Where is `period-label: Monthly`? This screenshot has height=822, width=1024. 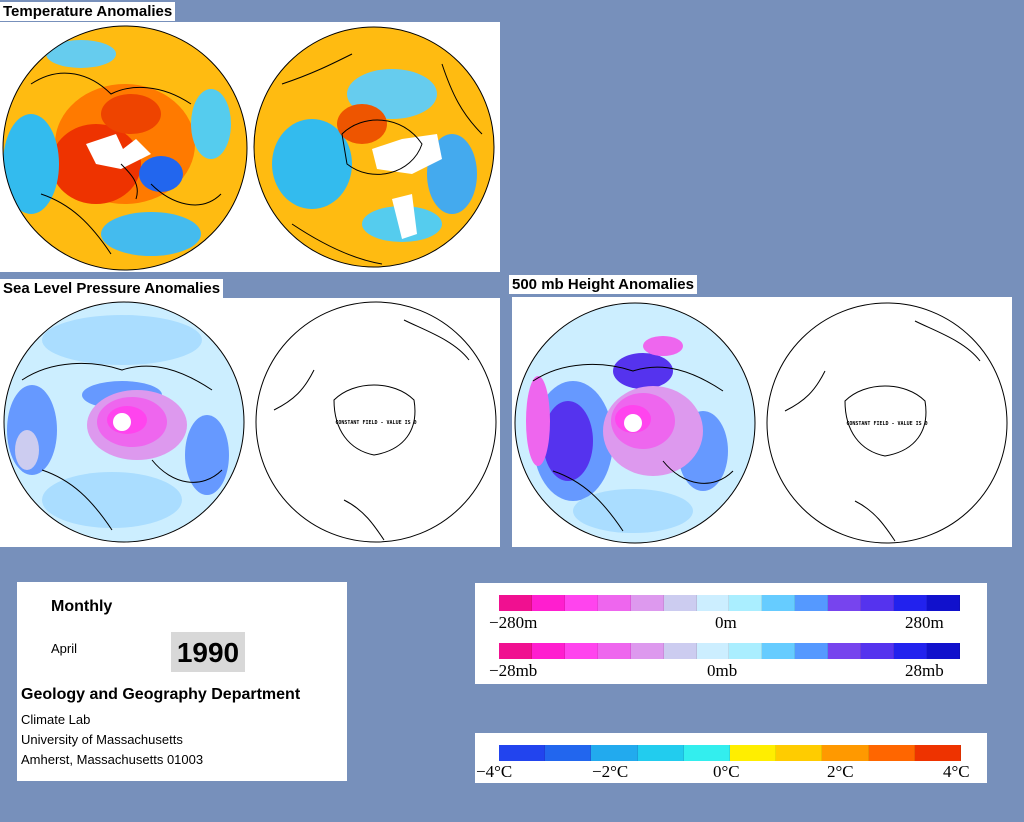
period-label: Monthly is located at coordinates (82, 606).